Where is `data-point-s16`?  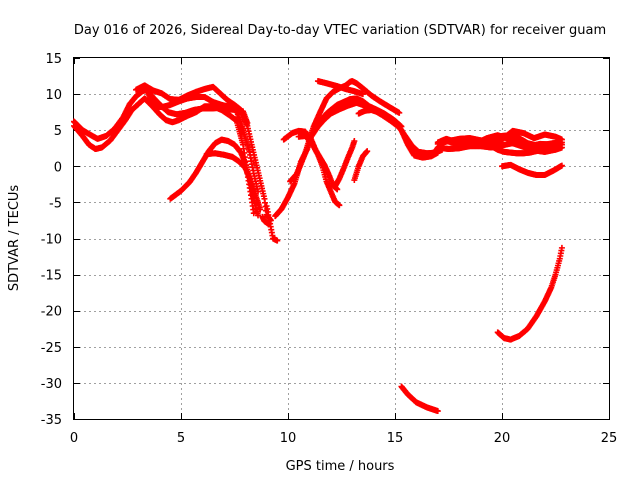 data-point-s16 is located at coordinates (437, 411).